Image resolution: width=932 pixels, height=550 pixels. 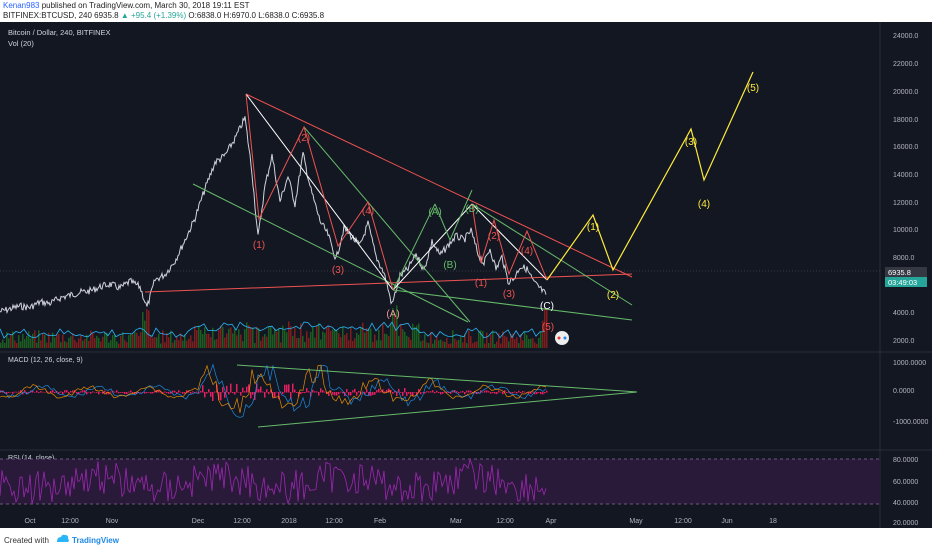 I want to click on macd-signal-line, so click(x=273, y=388).